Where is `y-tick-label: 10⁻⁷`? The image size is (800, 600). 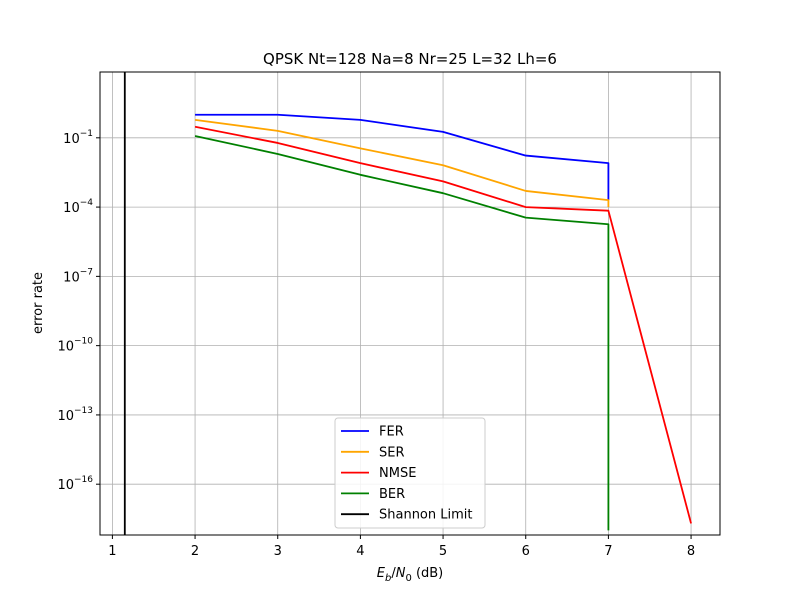 y-tick-label: 10⁻⁷ is located at coordinates (78, 276).